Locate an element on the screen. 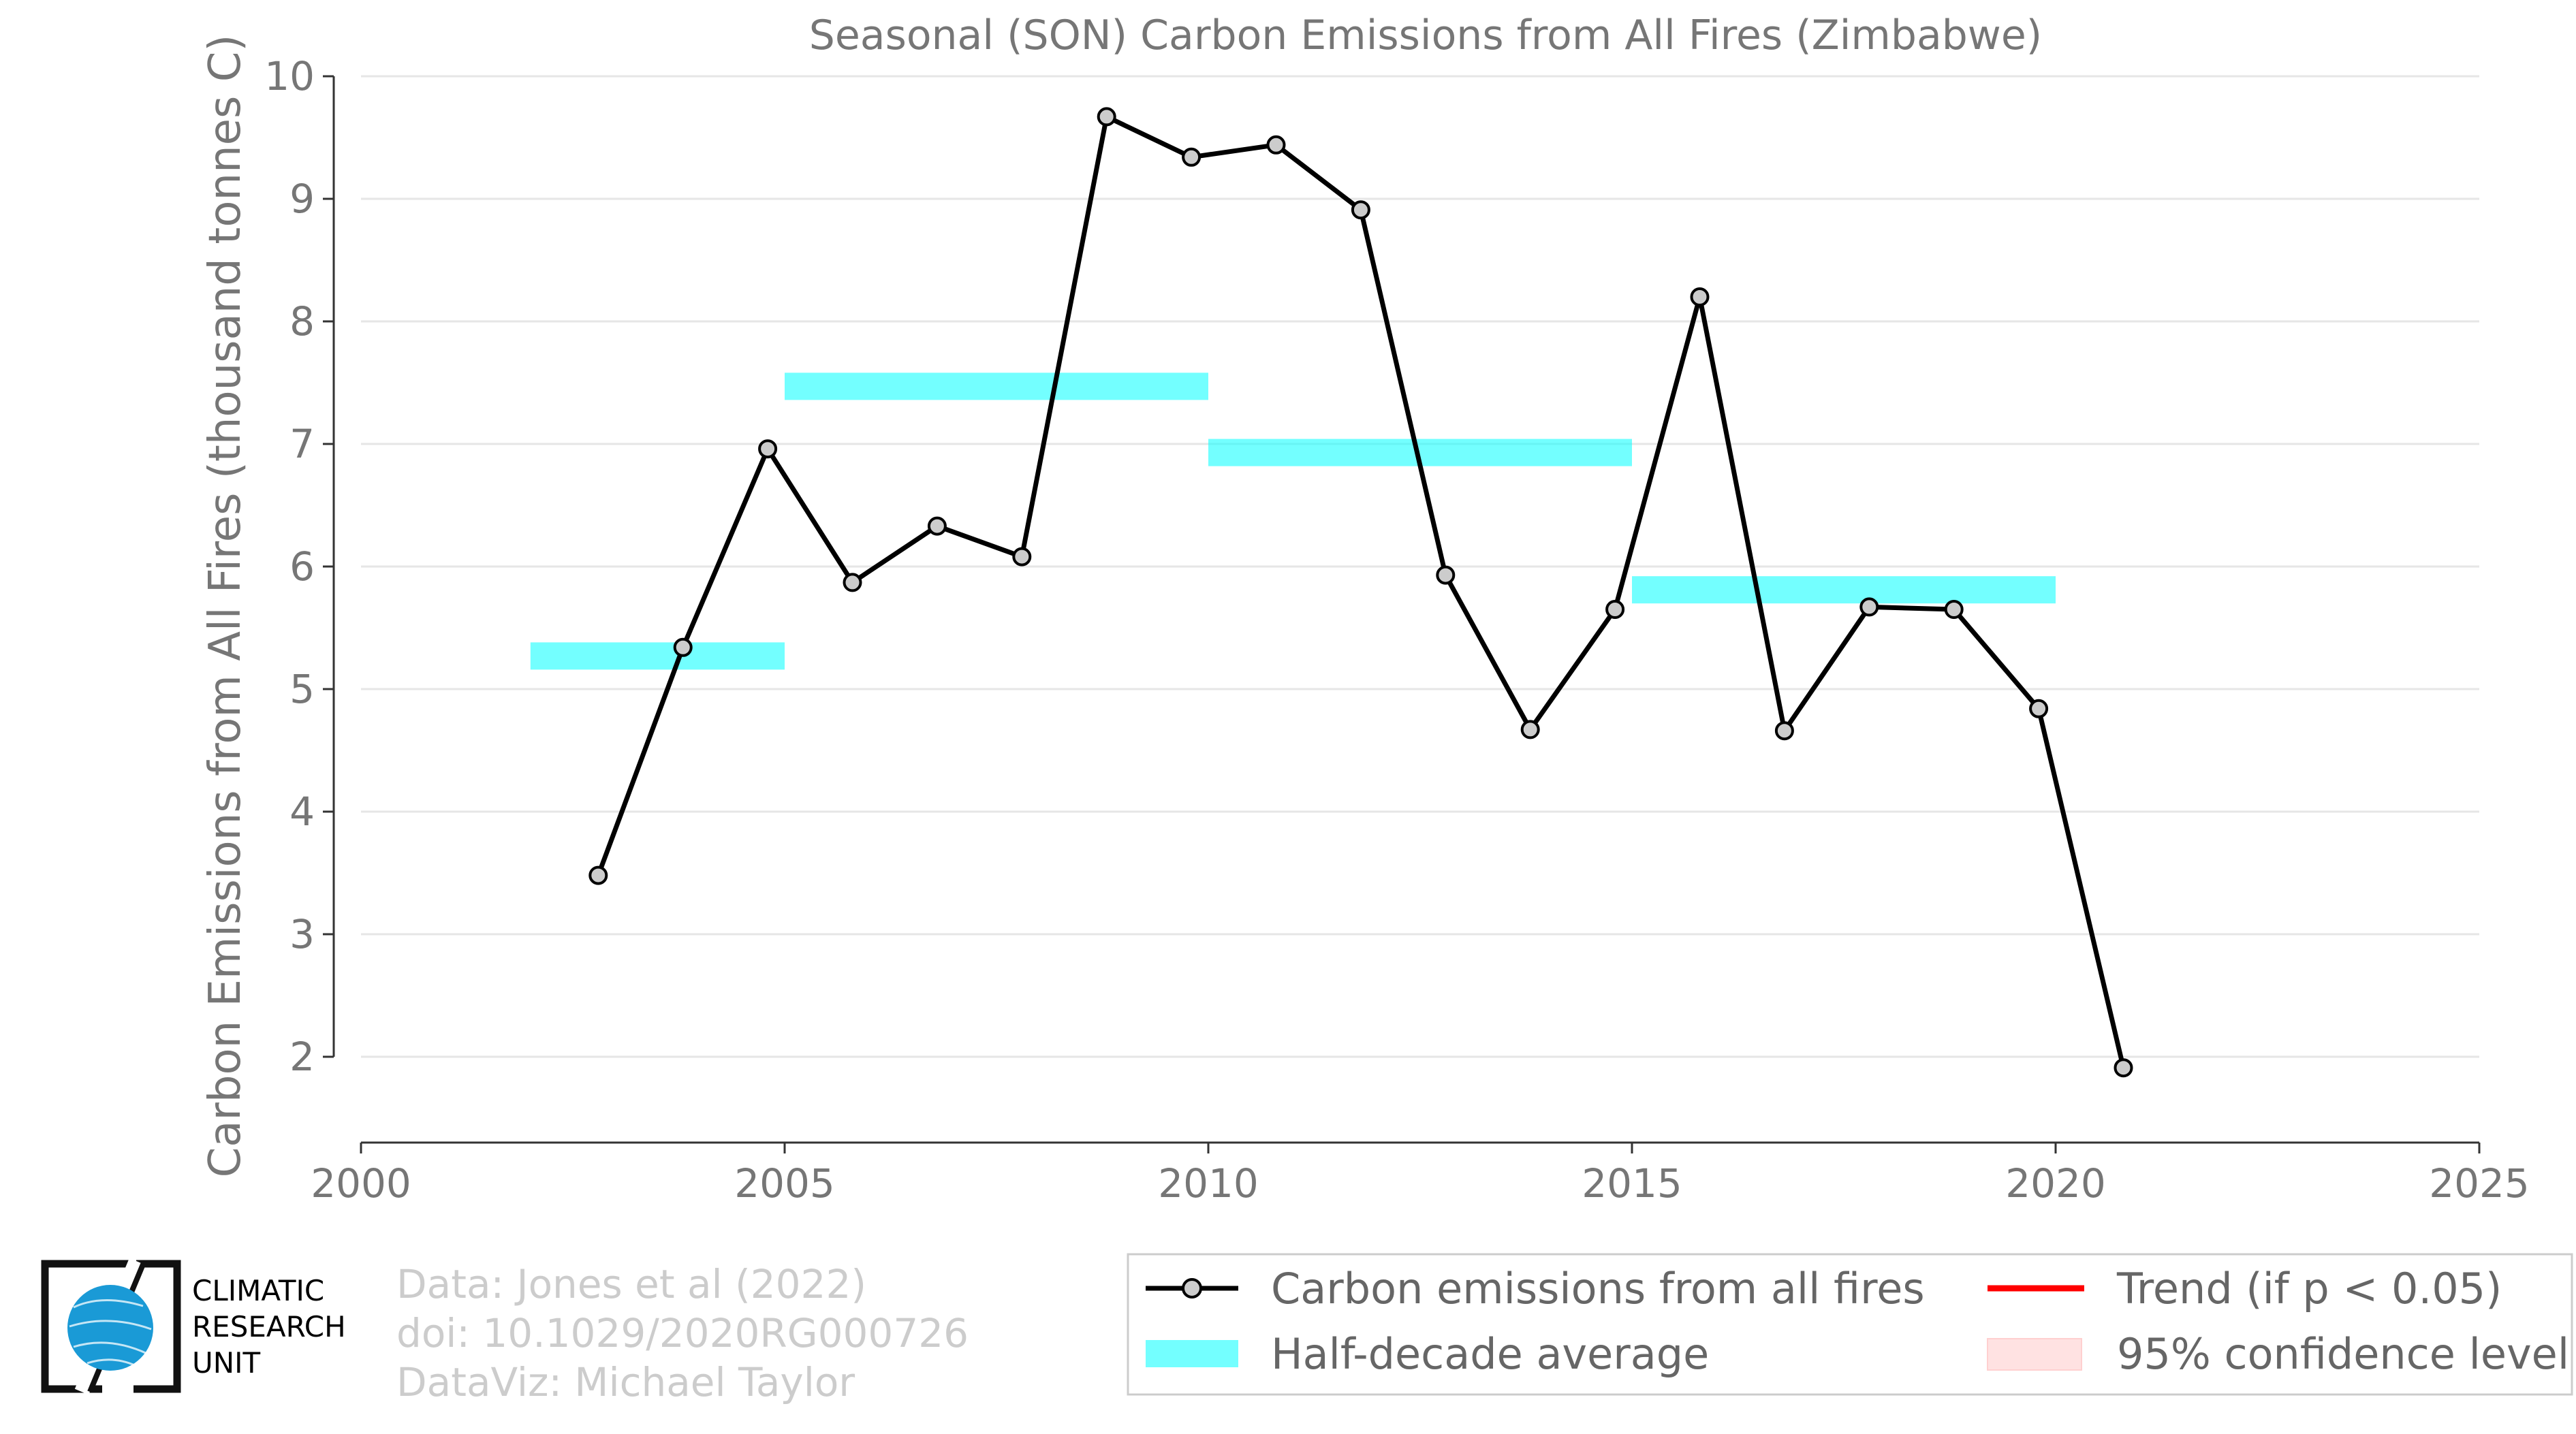 The image size is (2576, 1434). y-tick-label-2: 2 is located at coordinates (302, 1057).